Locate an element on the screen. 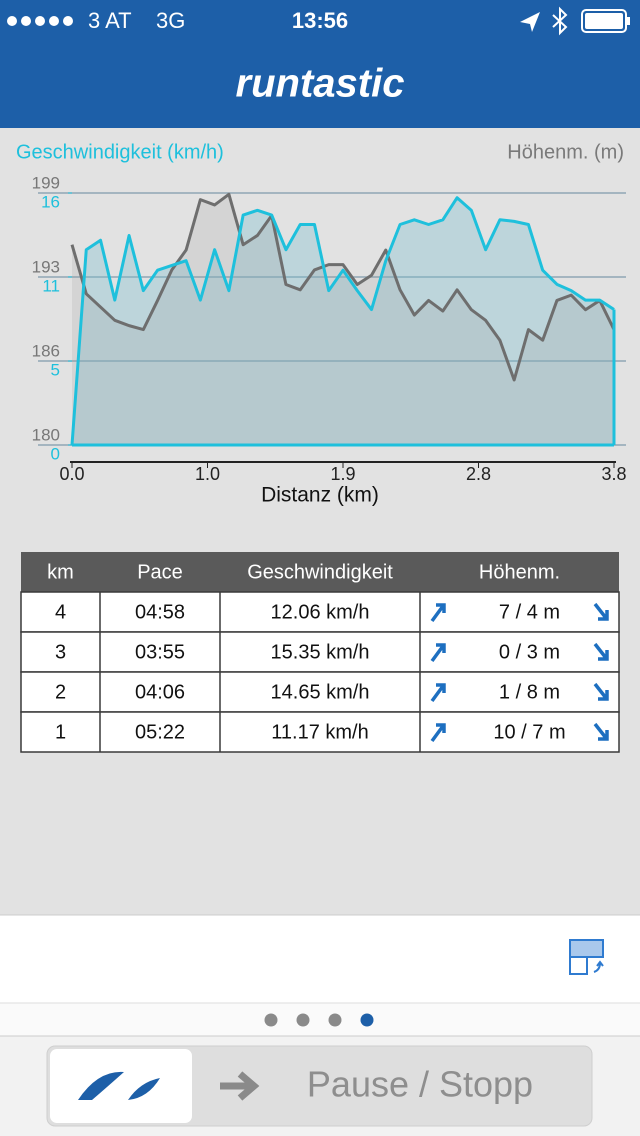  x-tick-label: 1.0 is located at coordinates (207, 474).